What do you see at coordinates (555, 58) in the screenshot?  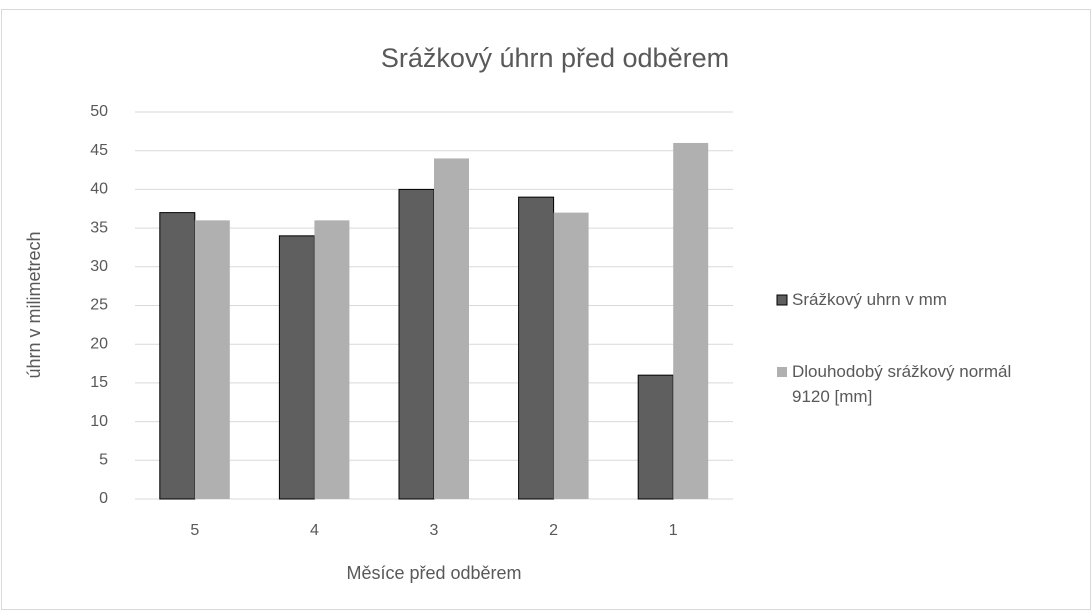 I see `chart-title: Srážkový úhrn před odběrem` at bounding box center [555, 58].